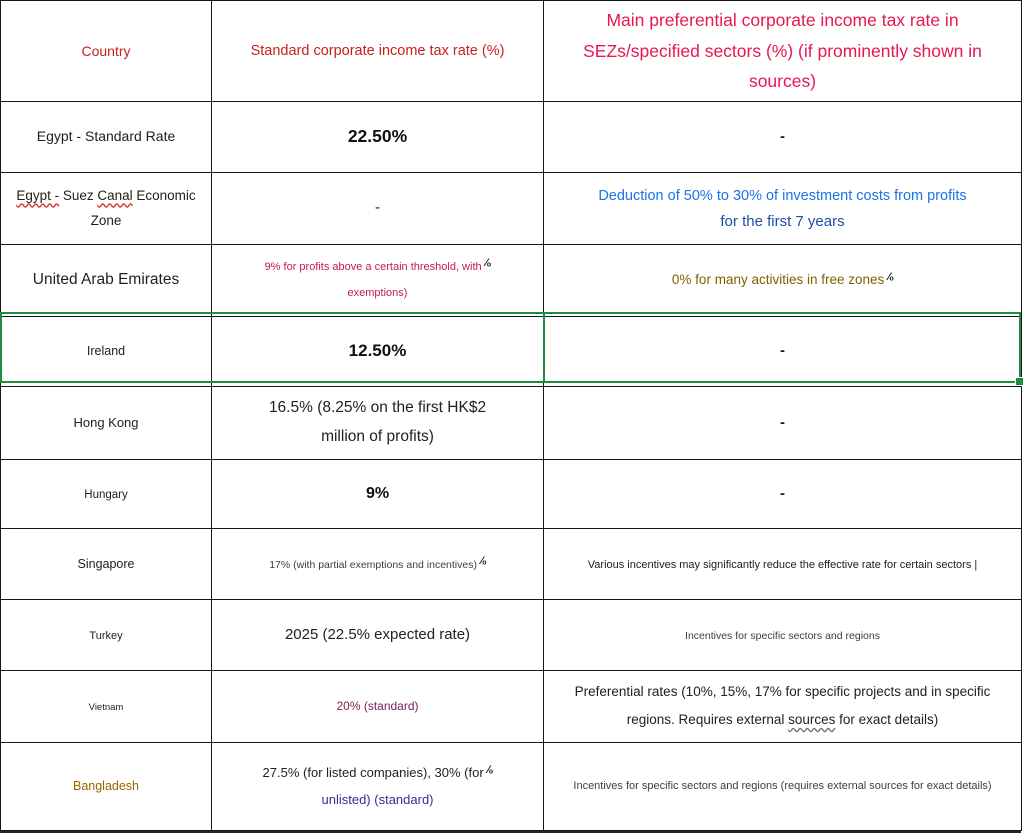 The width and height of the screenshot is (1027, 834). I want to click on cell-egypt-standard-rate: 22.50%, so click(377, 136).